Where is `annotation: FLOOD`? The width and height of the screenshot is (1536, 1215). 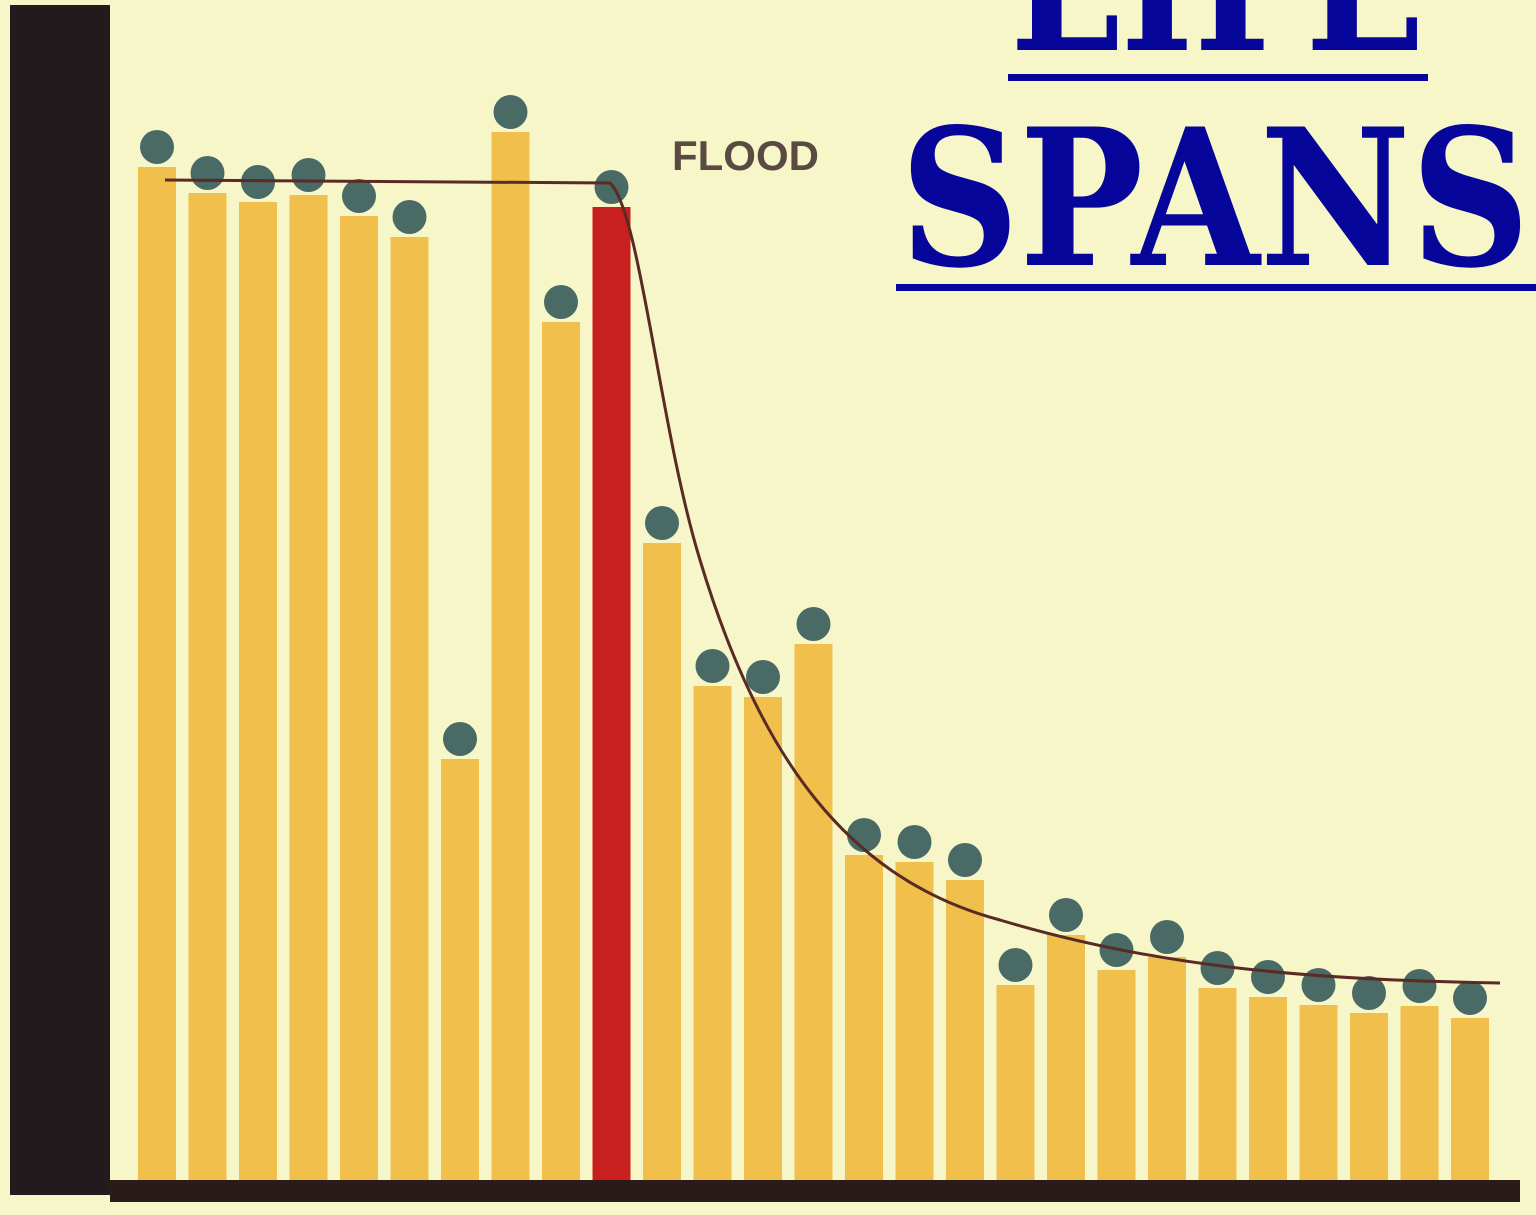
annotation: FLOOD is located at coordinates (745, 155).